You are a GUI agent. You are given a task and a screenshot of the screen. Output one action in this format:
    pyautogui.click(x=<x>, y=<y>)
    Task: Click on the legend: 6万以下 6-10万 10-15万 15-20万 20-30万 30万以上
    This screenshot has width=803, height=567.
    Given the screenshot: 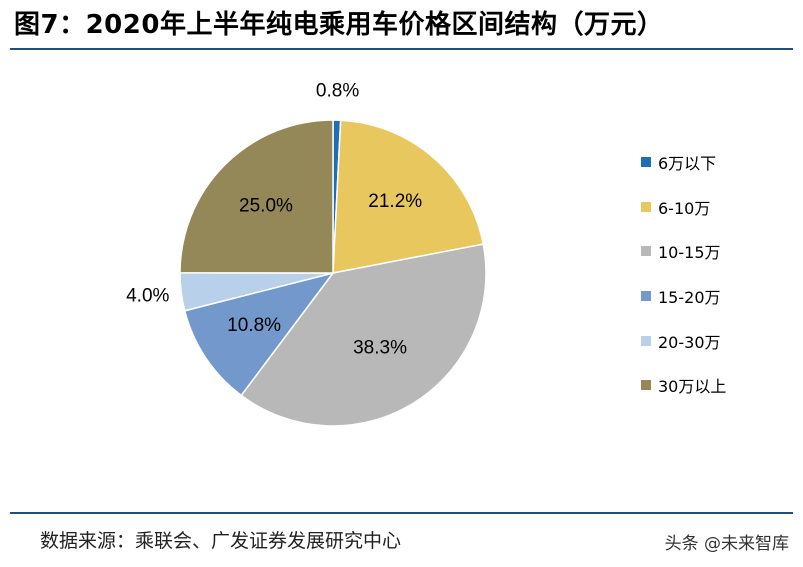 What is the action you would take?
    pyautogui.click(x=683, y=274)
    